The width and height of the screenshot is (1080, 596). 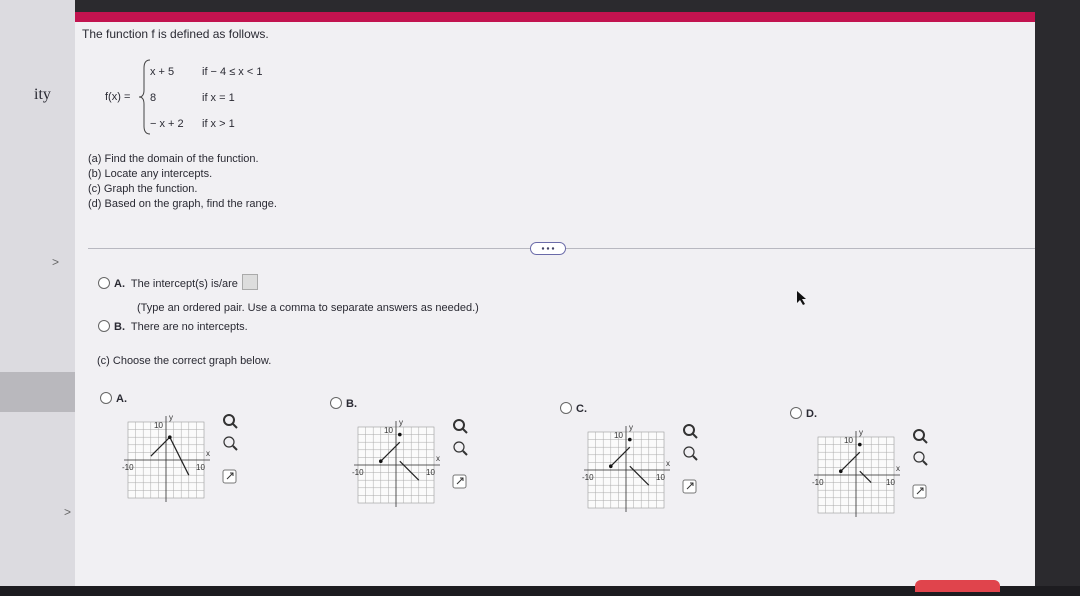 What do you see at coordinates (173, 159) in the screenshot?
I see `part: (a) Find the domain of the function.` at bounding box center [173, 159].